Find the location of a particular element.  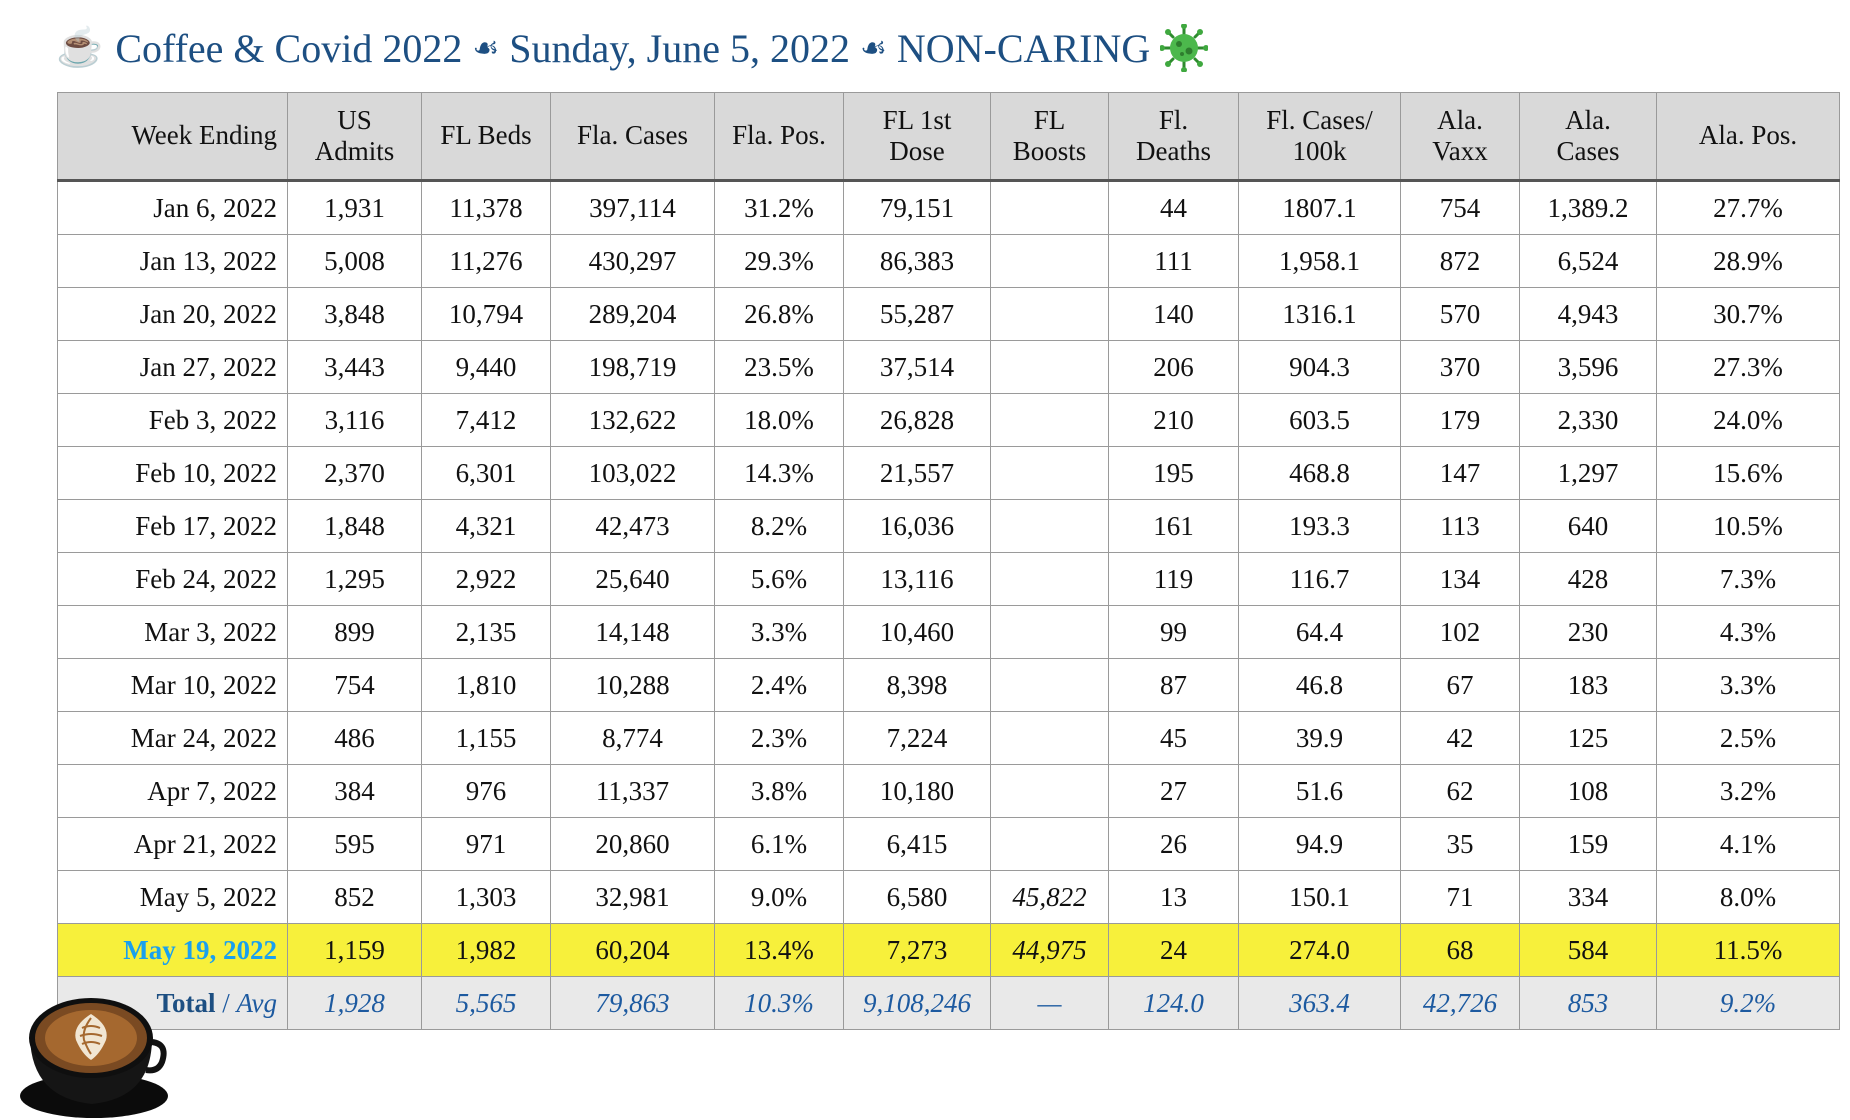

column-header-text: Boosts is located at coordinates (1049, 151).